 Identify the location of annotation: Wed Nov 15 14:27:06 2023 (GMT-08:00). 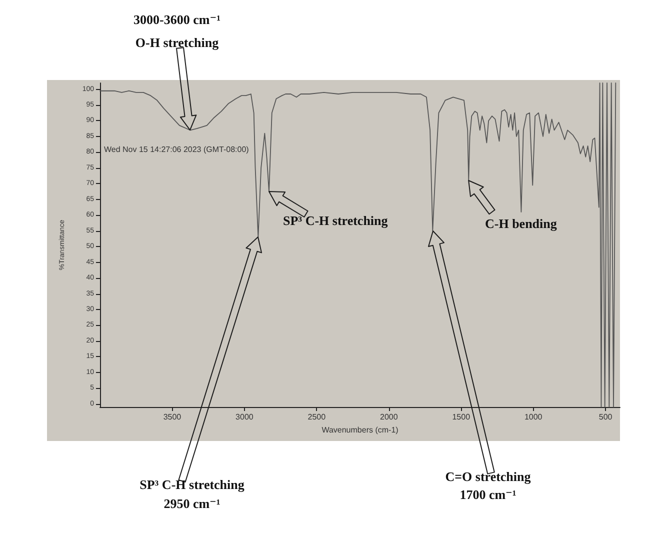
(176, 150).